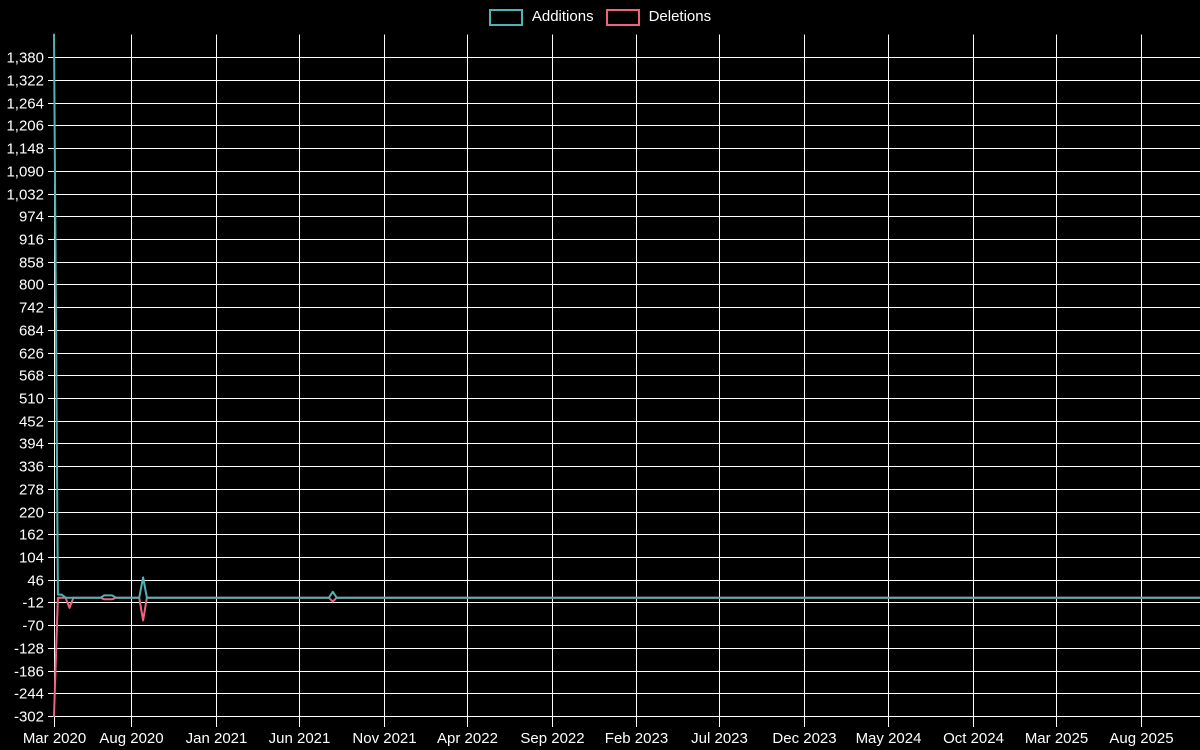 This screenshot has height=750, width=1200. What do you see at coordinates (29, 672) in the screenshot?
I see `y-tick-label: -186` at bounding box center [29, 672].